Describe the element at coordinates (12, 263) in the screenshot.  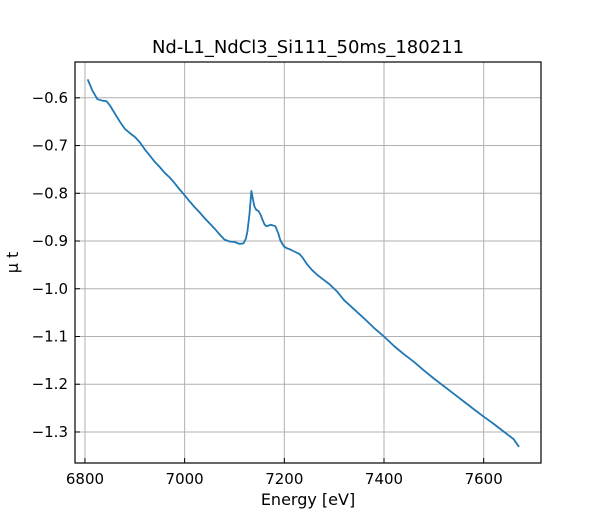
I see `y-axis-label: μ t` at that location.